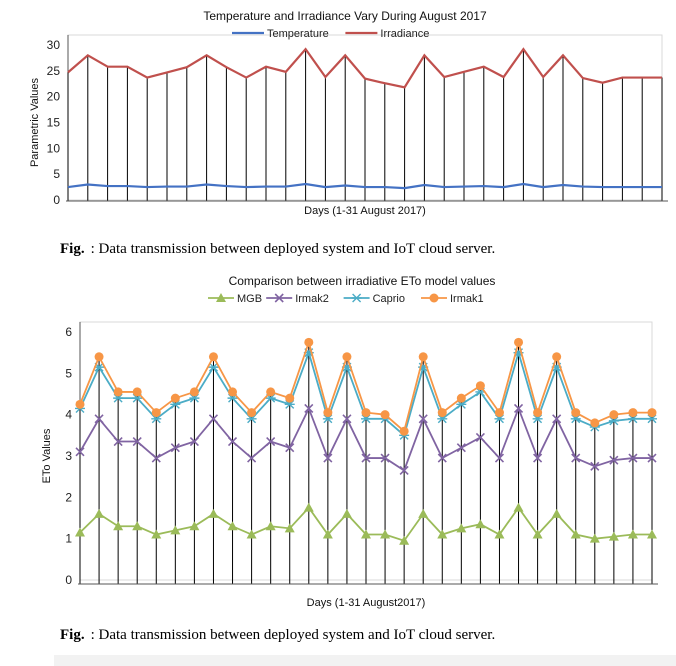  What do you see at coordinates (365, 211) in the screenshot?
I see `x-axis-label: Days (1-31 August 2017)` at bounding box center [365, 211].